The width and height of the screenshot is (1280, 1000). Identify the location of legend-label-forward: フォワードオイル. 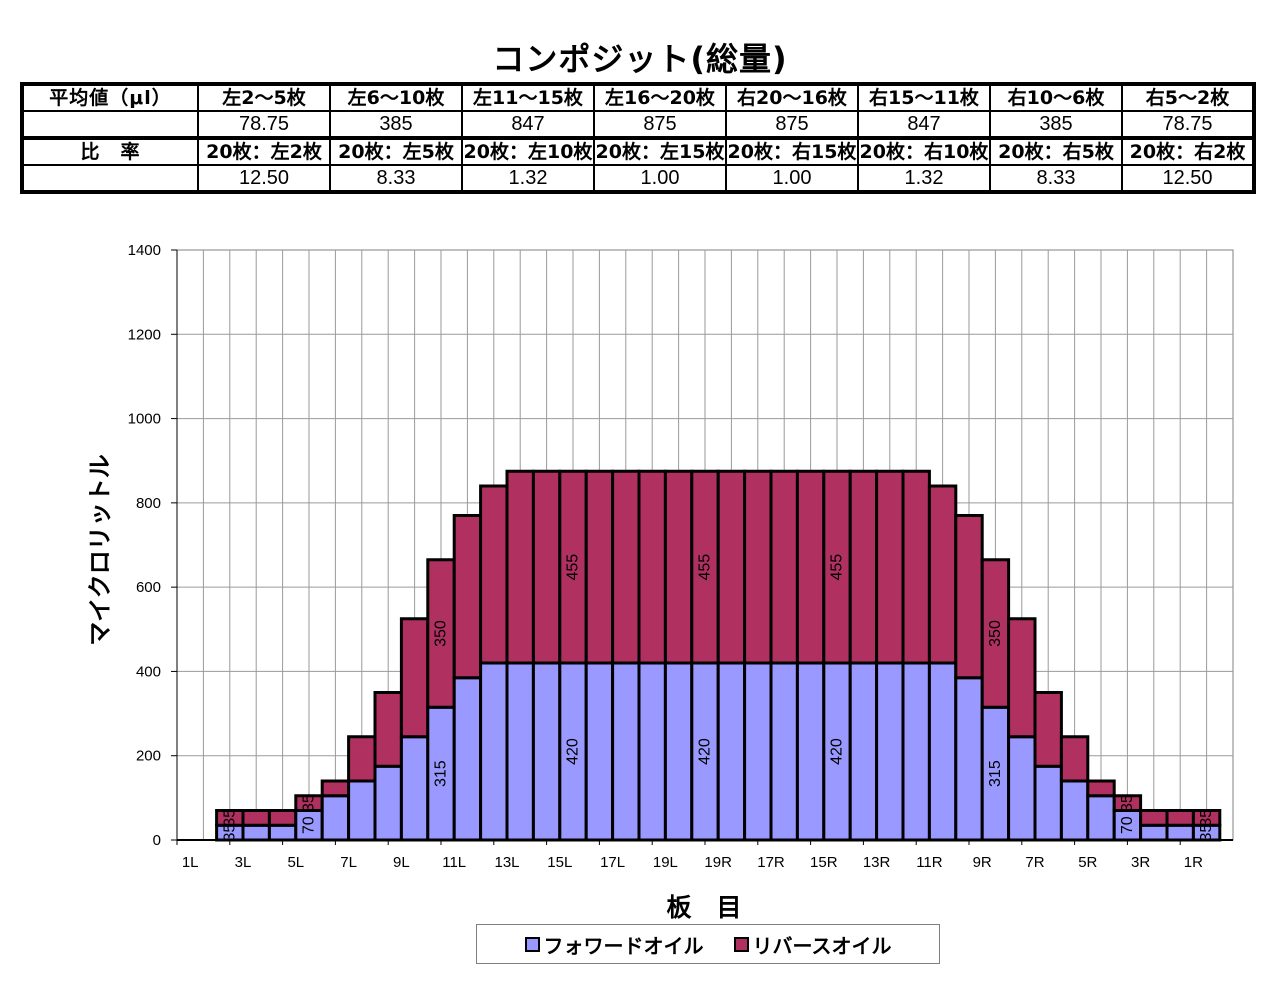
(623, 945).